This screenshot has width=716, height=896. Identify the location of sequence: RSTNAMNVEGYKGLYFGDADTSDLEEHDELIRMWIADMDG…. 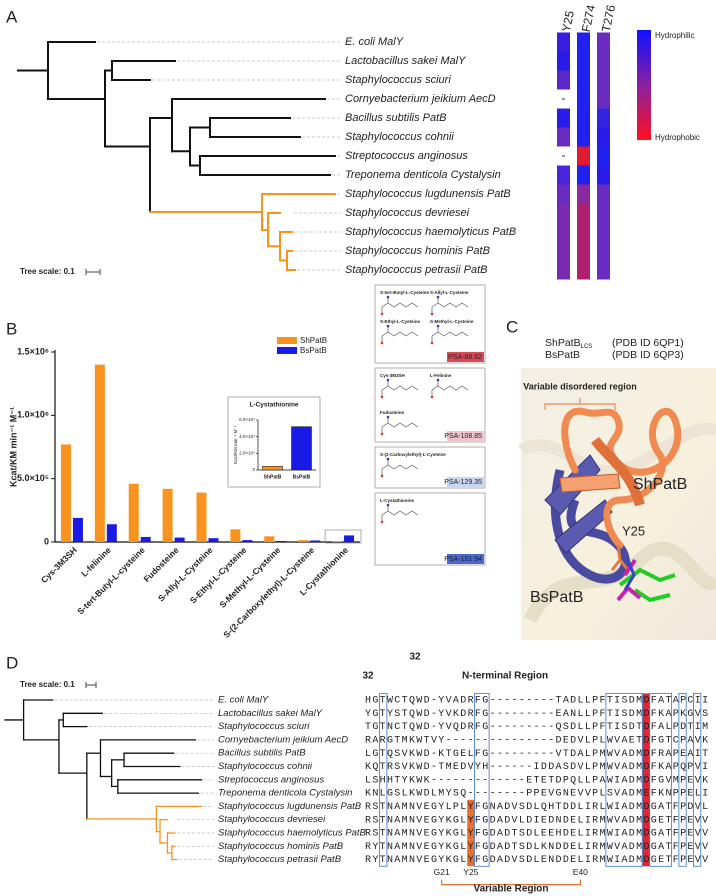
(536, 834).